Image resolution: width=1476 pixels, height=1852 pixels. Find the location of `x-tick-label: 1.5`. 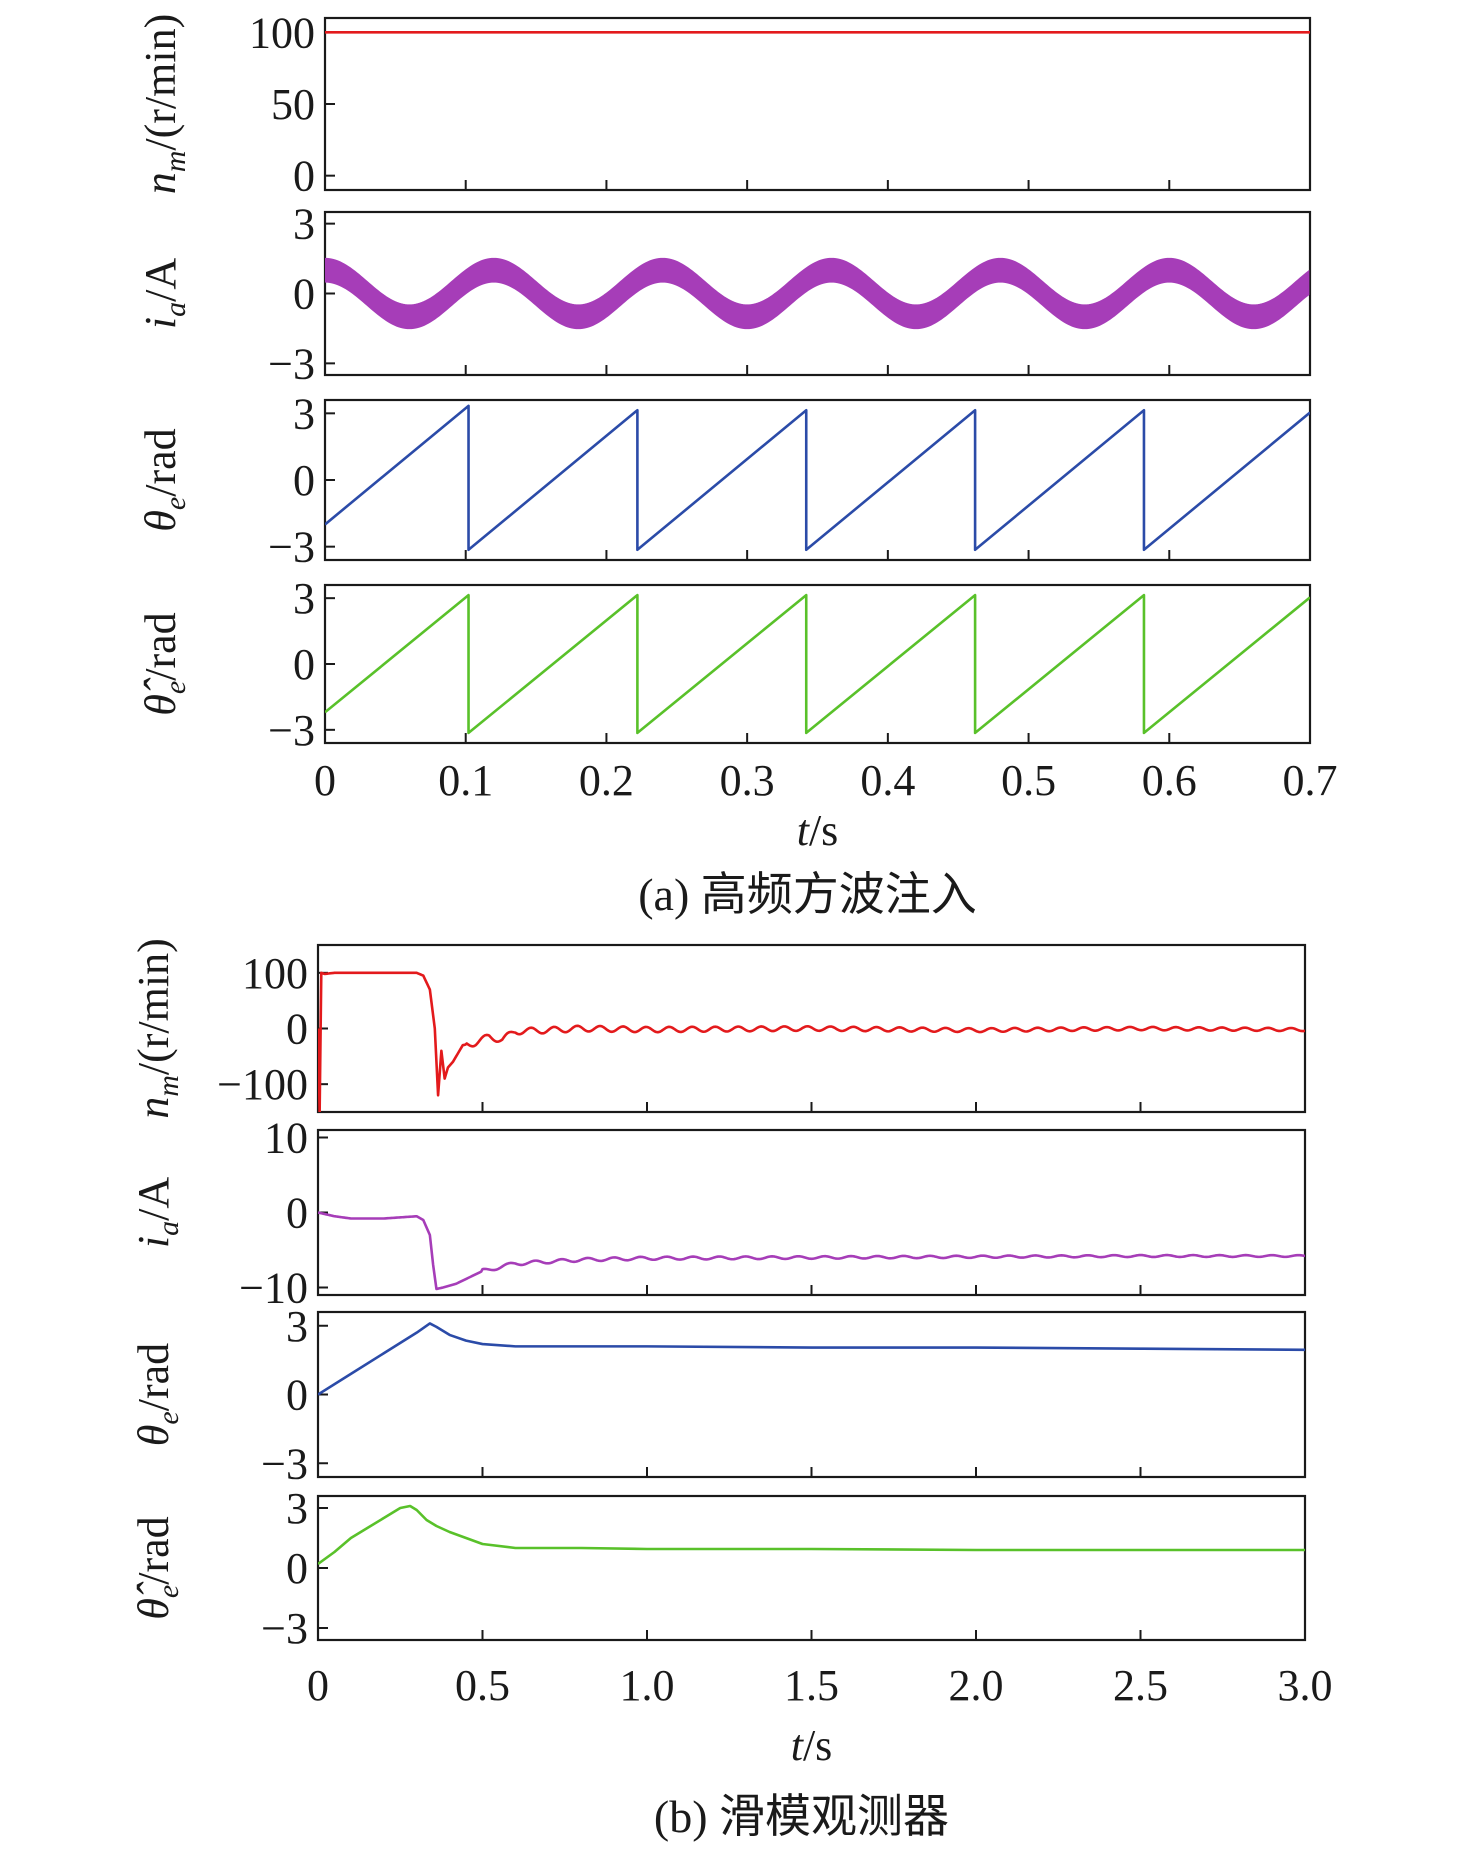

x-tick-label: 1.5 is located at coordinates (811, 1685).